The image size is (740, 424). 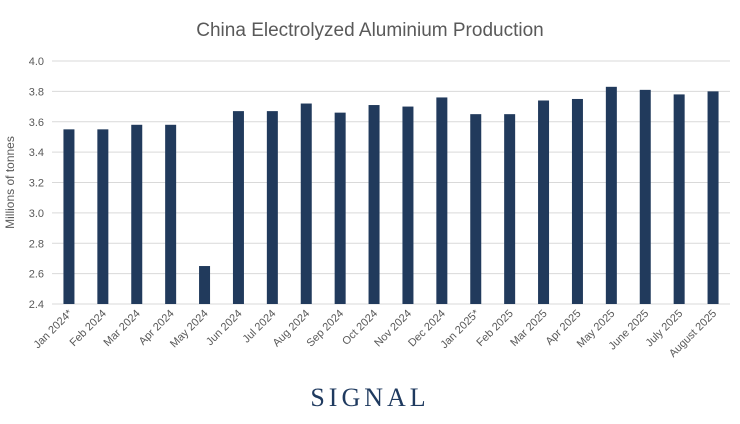 What do you see at coordinates (36, 153) in the screenshot?
I see `y-tick-label: 3.4` at bounding box center [36, 153].